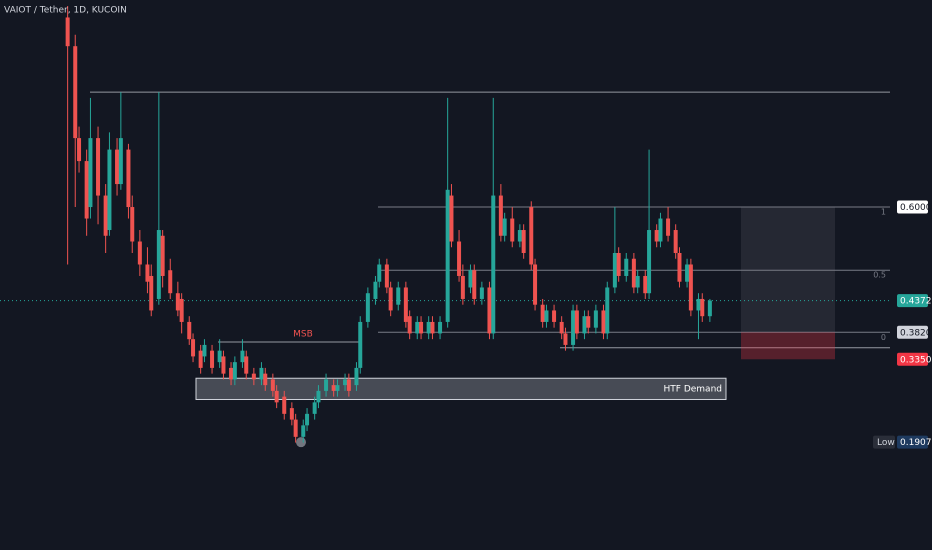 The image size is (932, 550). Describe the element at coordinates (303, 335) in the screenshot. I see `msb-label: MSB` at that location.